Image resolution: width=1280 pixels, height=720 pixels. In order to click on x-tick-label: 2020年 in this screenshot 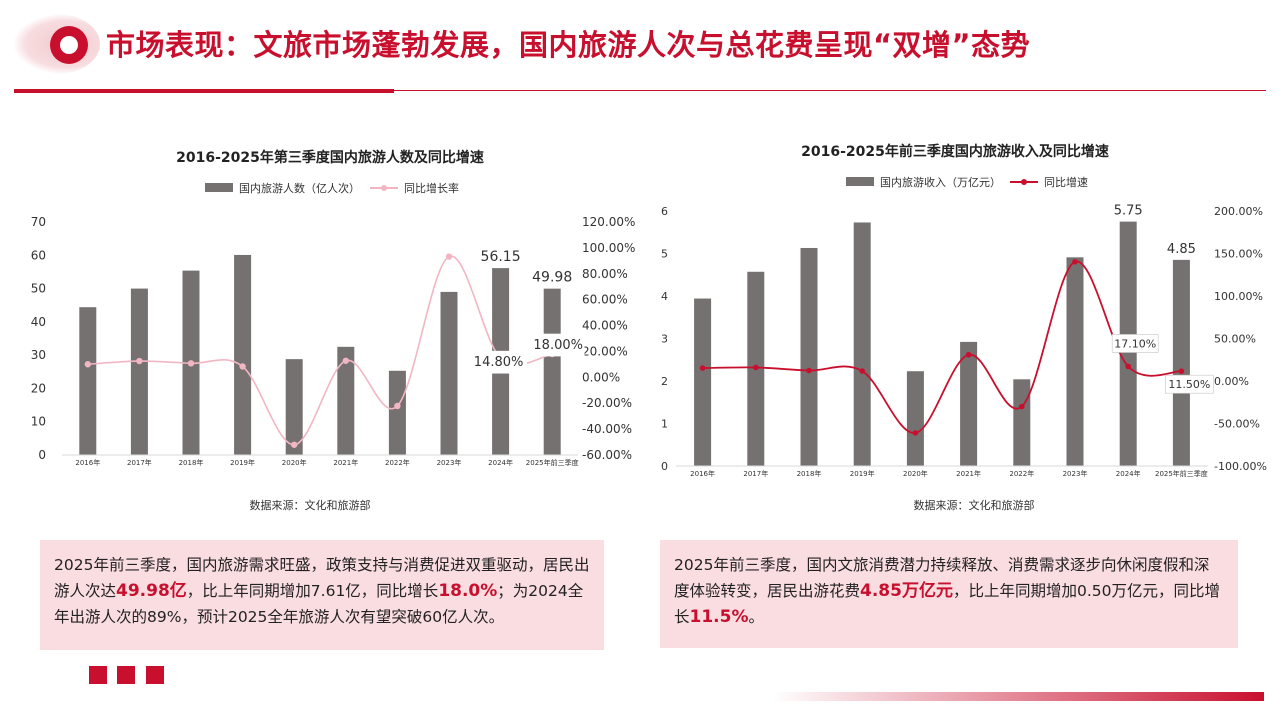, I will do `click(294, 462)`.